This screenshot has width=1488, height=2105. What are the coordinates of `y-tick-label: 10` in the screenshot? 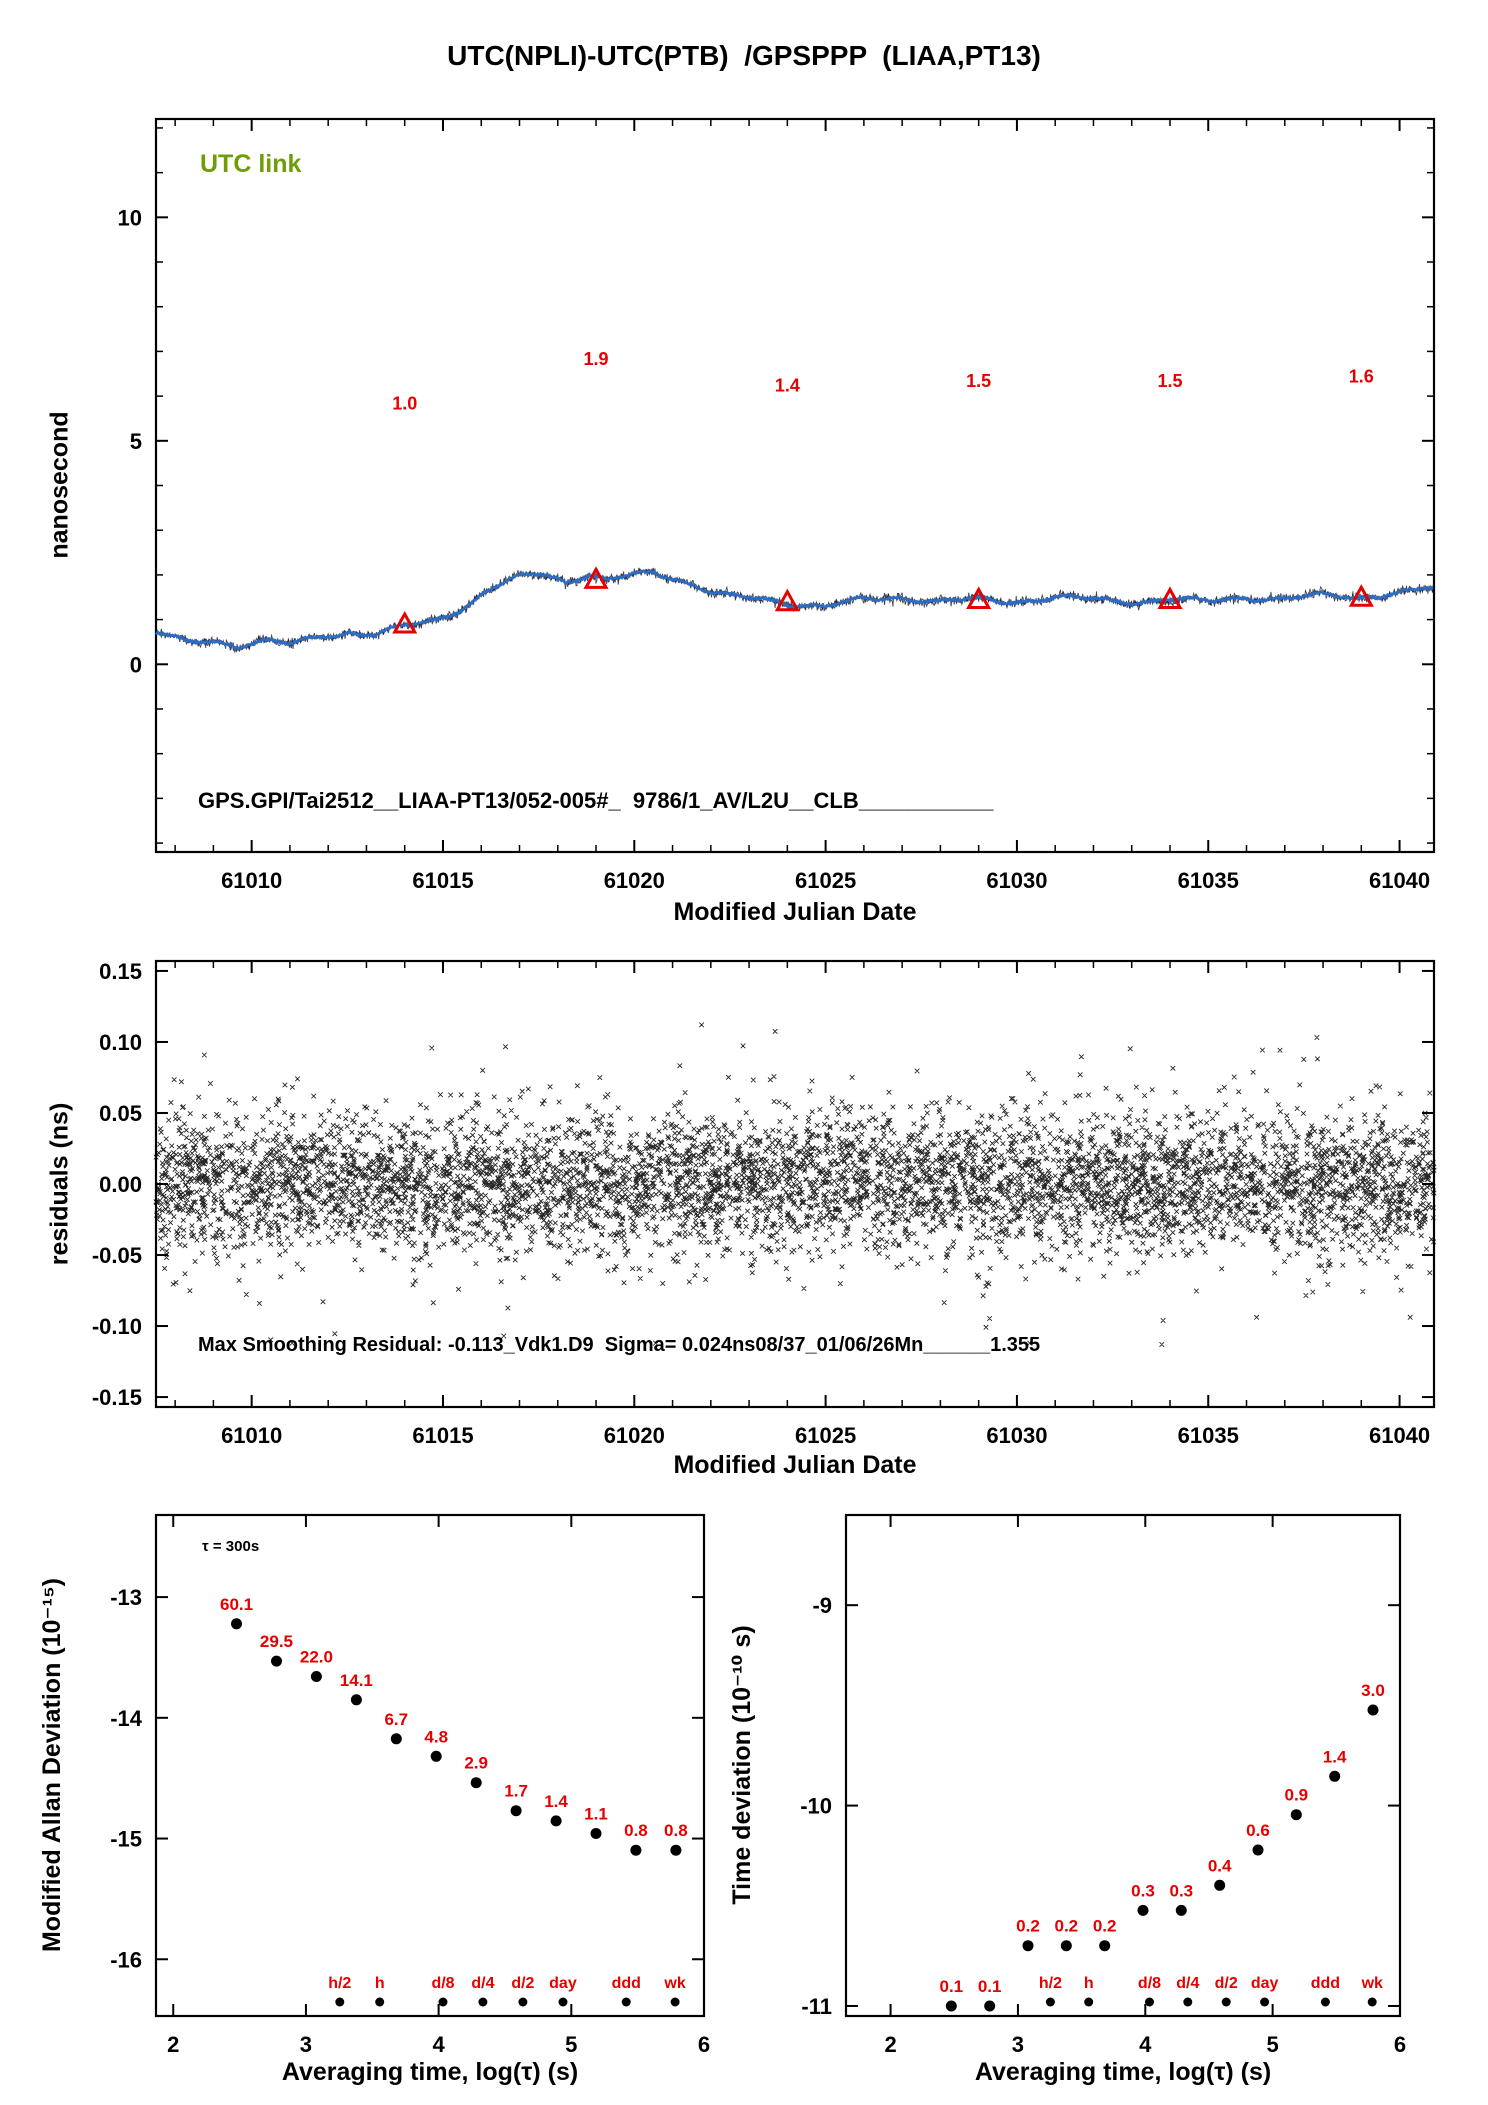 It's located at (130, 217).